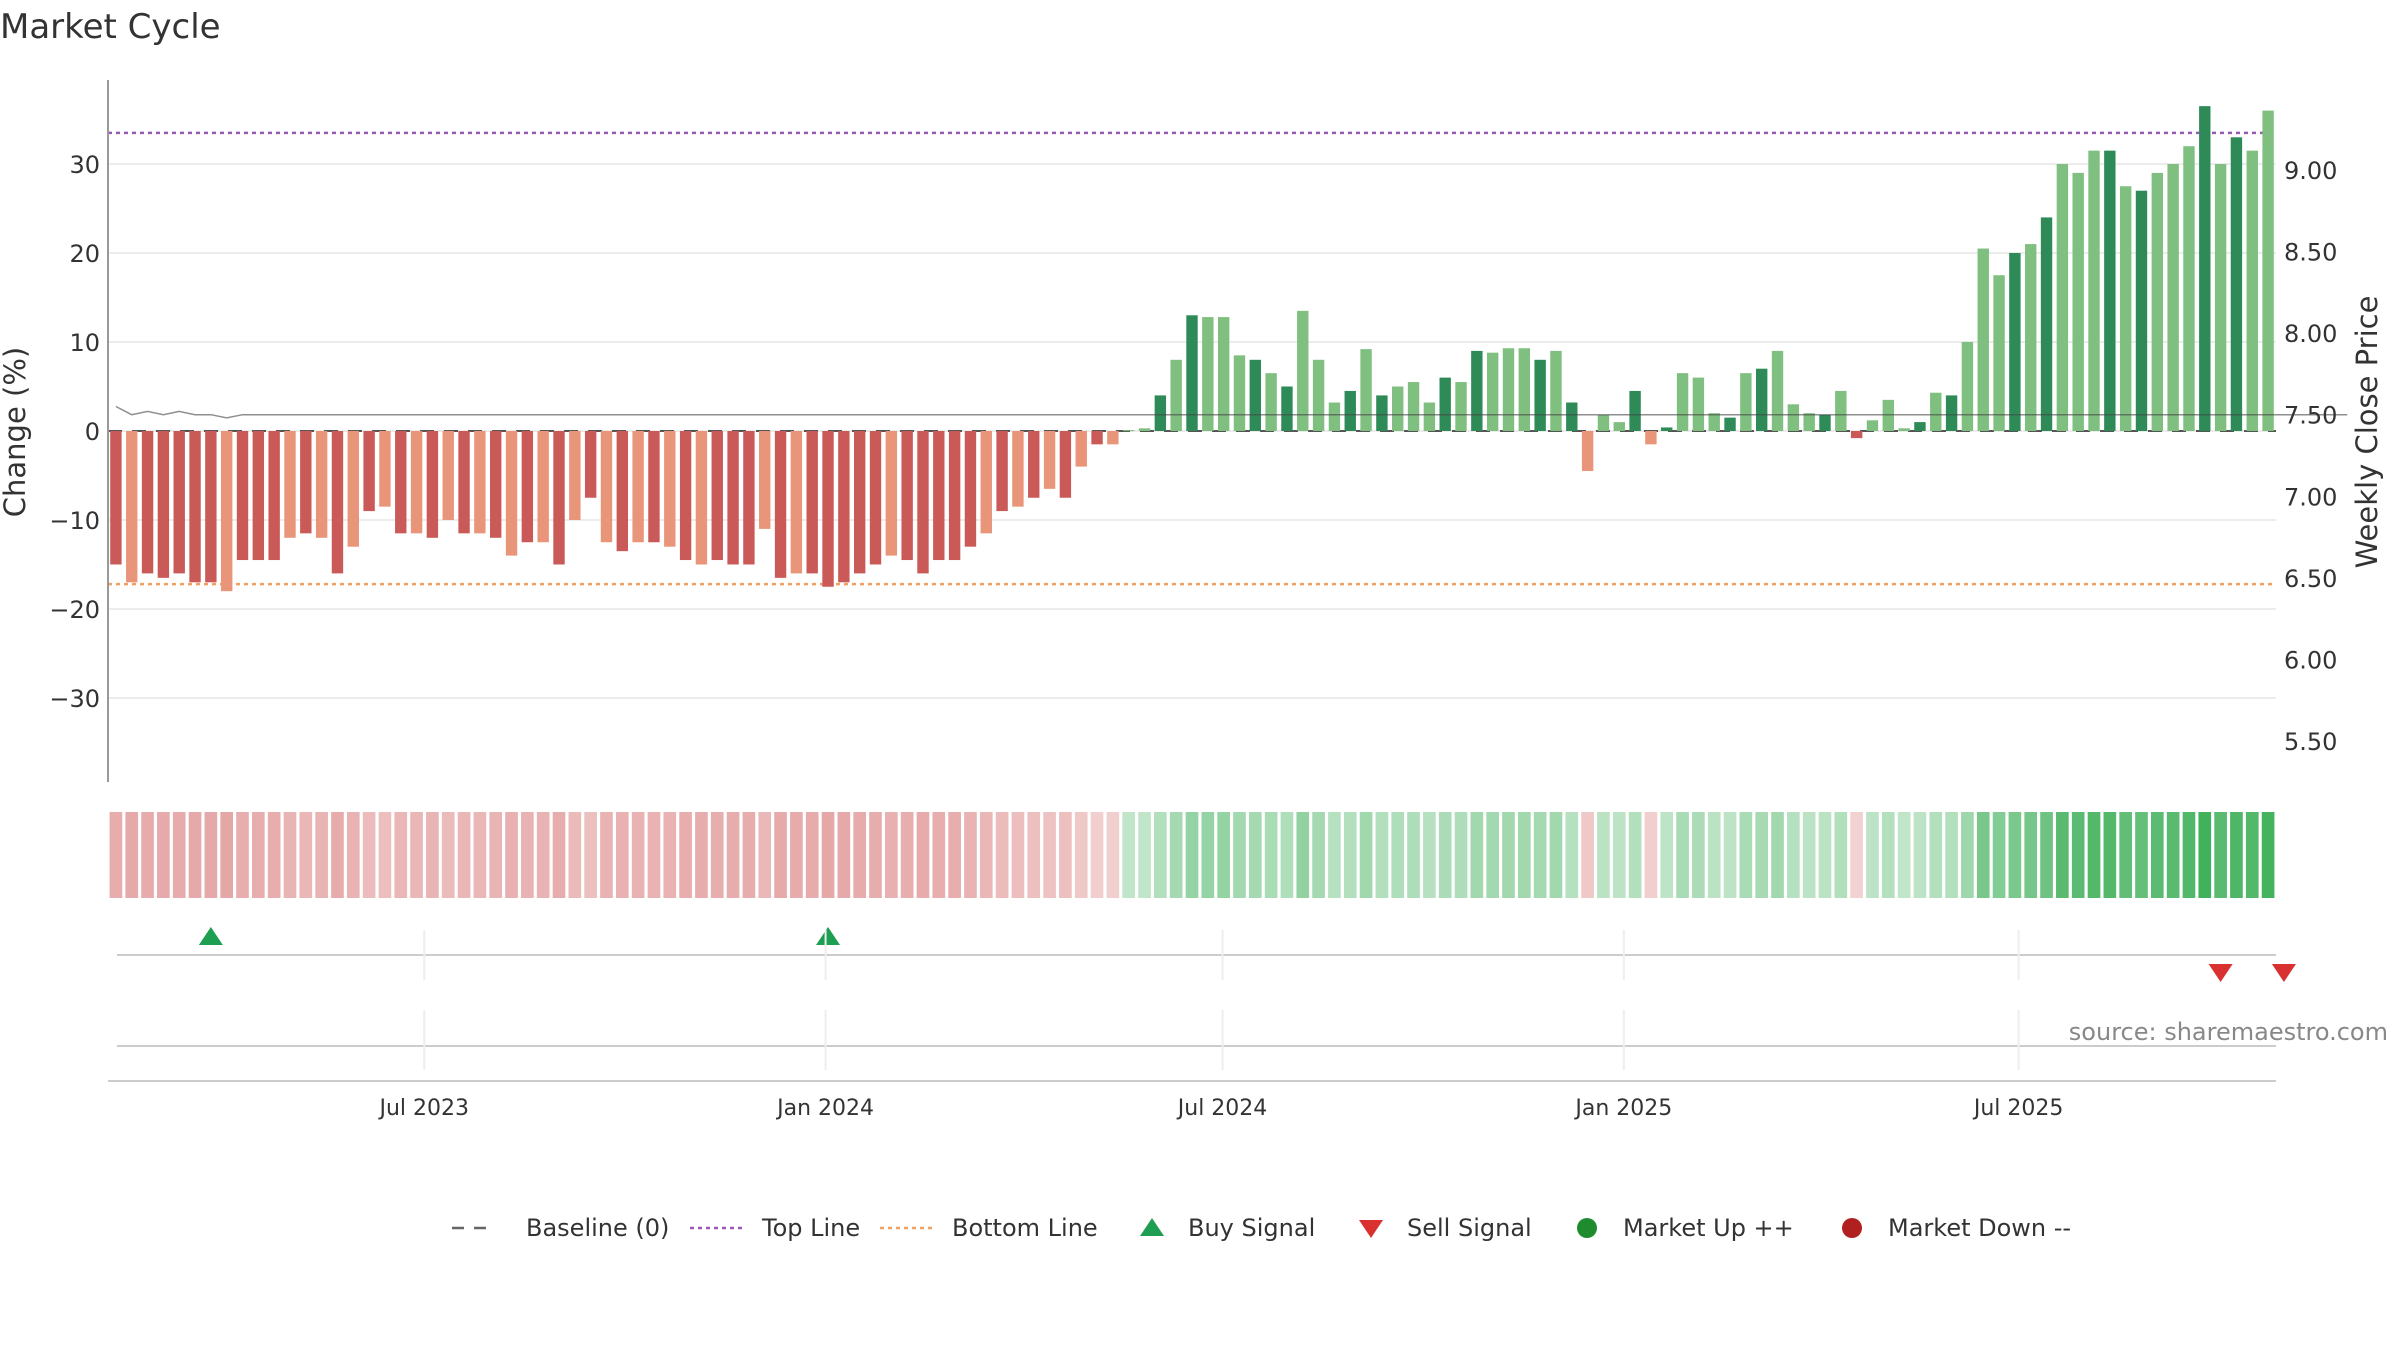  I want to click on y2-tick-label-0: 9.00, so click(2310, 171).